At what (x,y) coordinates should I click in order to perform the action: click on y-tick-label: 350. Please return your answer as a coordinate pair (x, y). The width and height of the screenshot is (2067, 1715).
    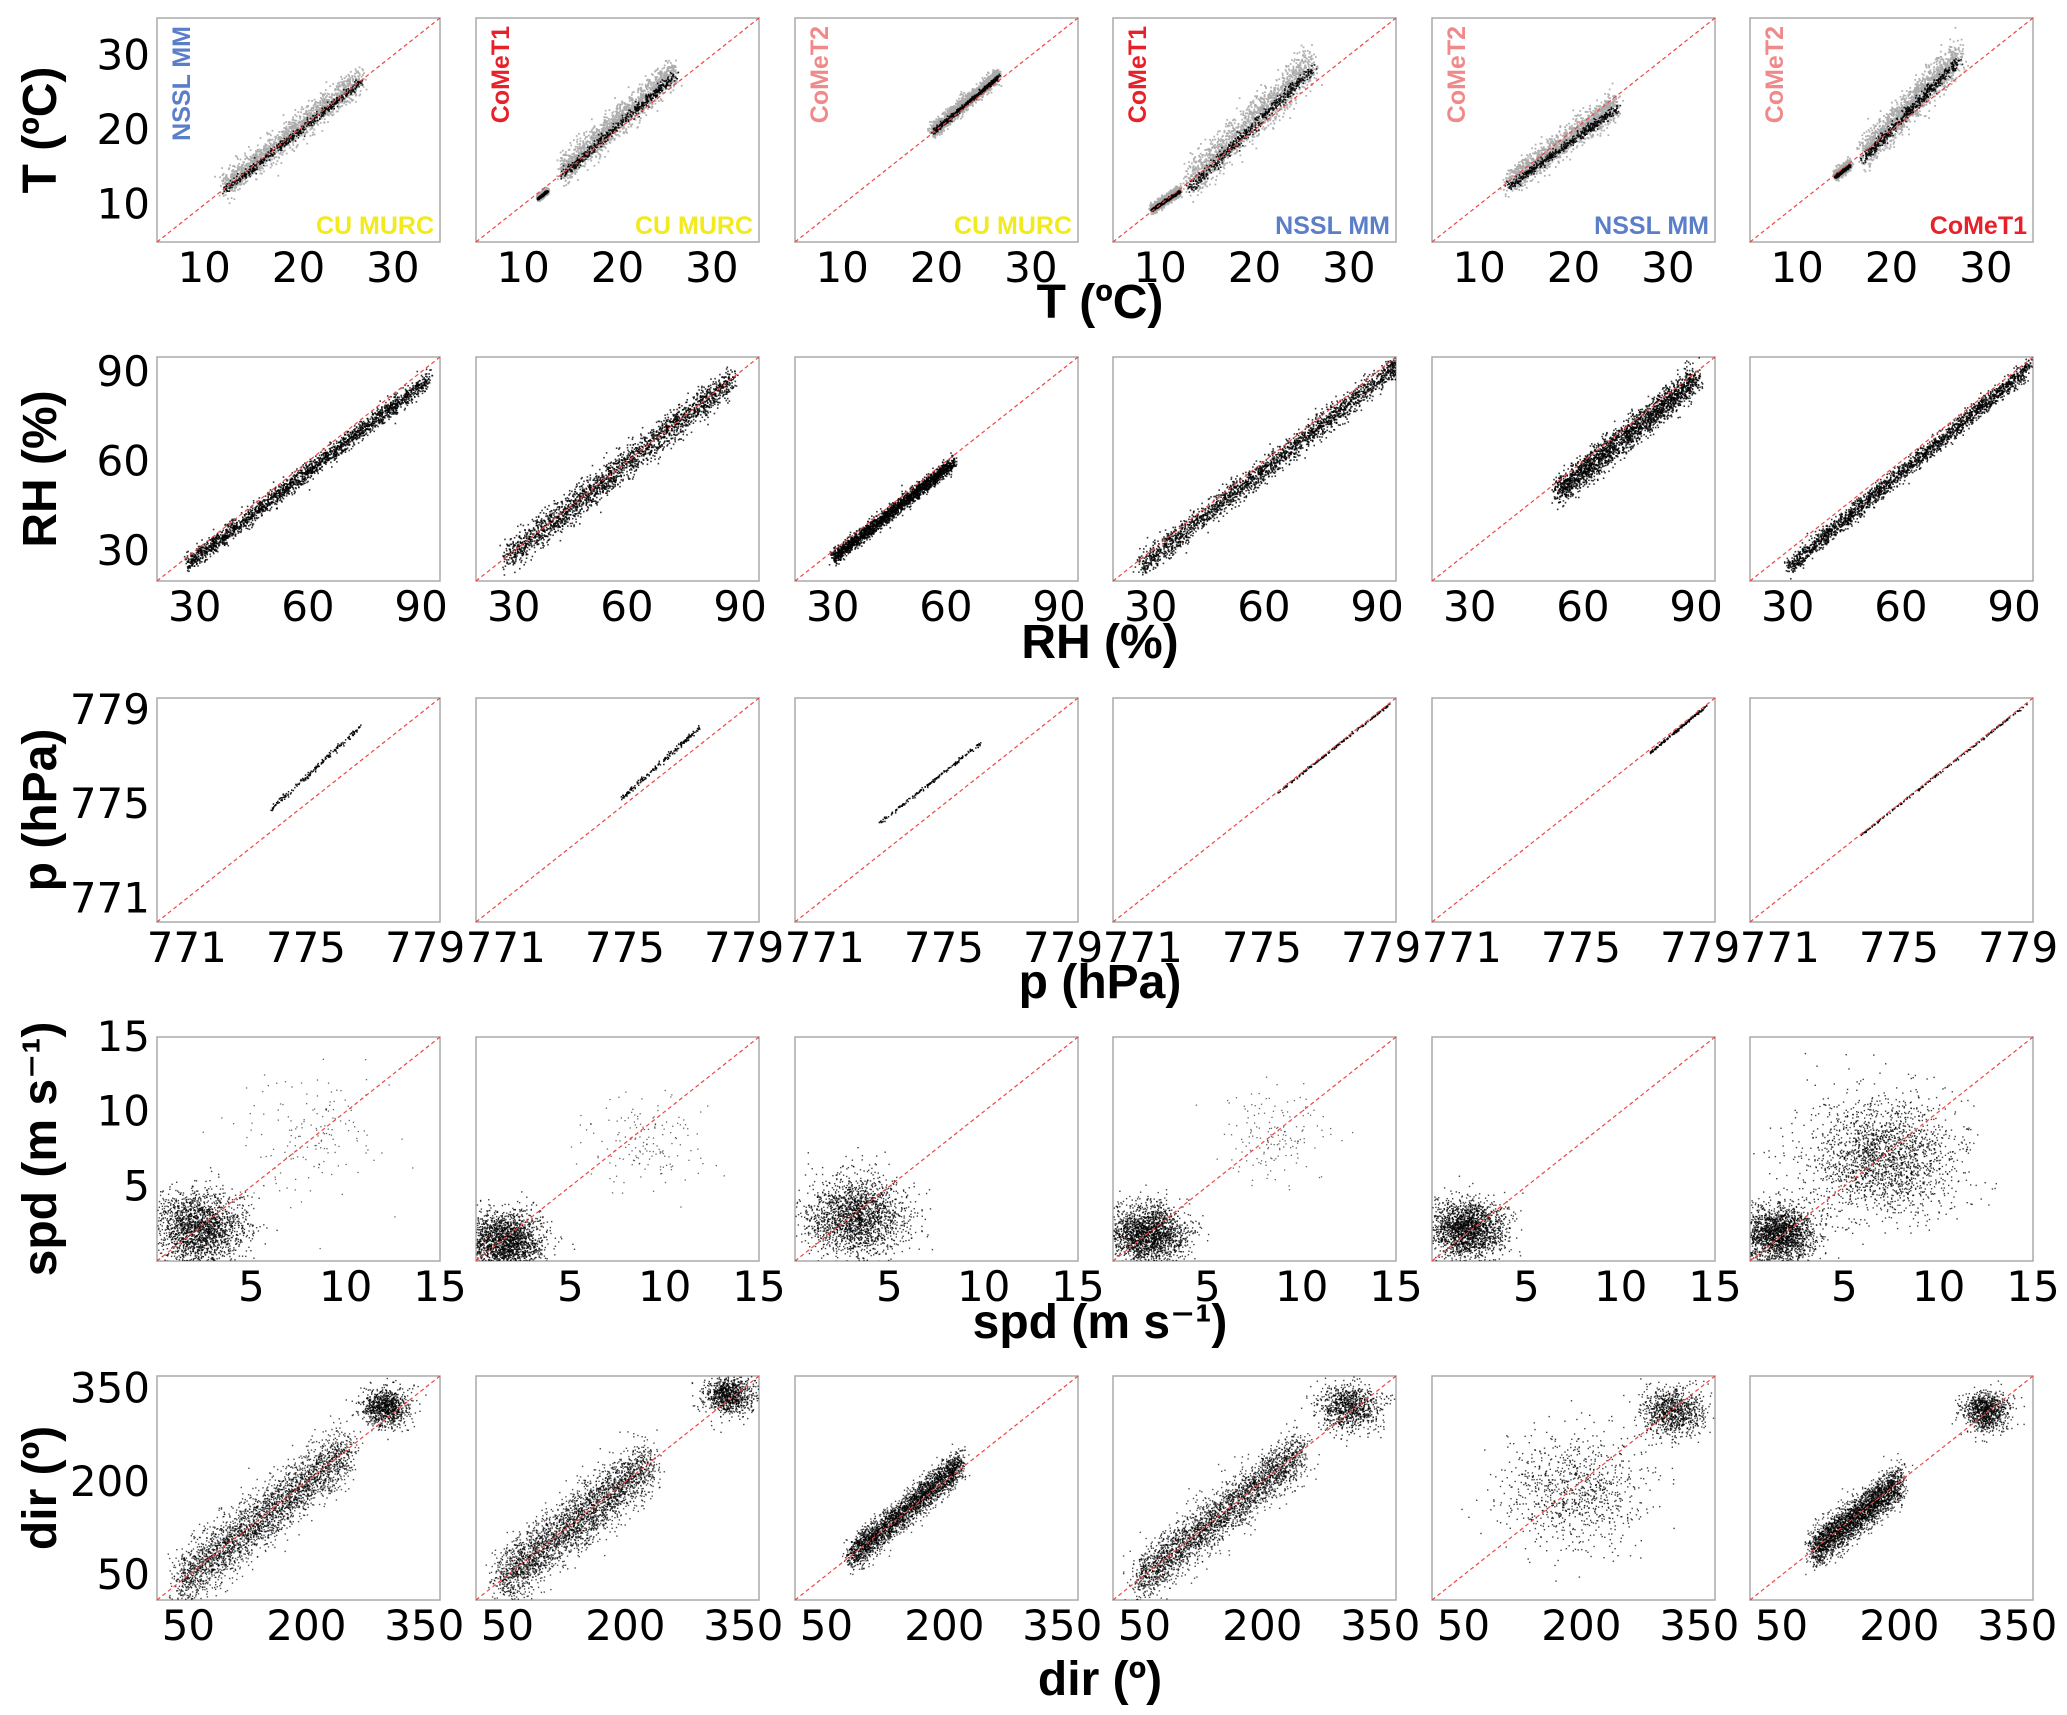
    Looking at the image, I should click on (110, 1387).